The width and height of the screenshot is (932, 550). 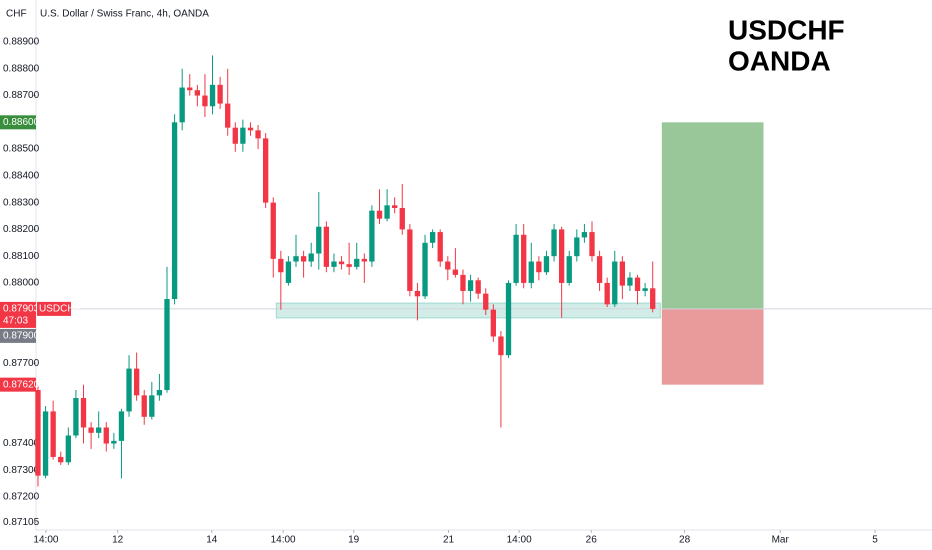 I want to click on x-tick-label: 19, so click(x=354, y=540).